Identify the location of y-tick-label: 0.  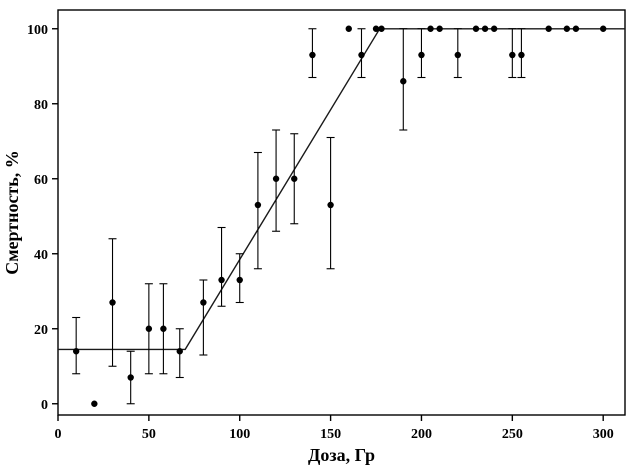
(44, 405).